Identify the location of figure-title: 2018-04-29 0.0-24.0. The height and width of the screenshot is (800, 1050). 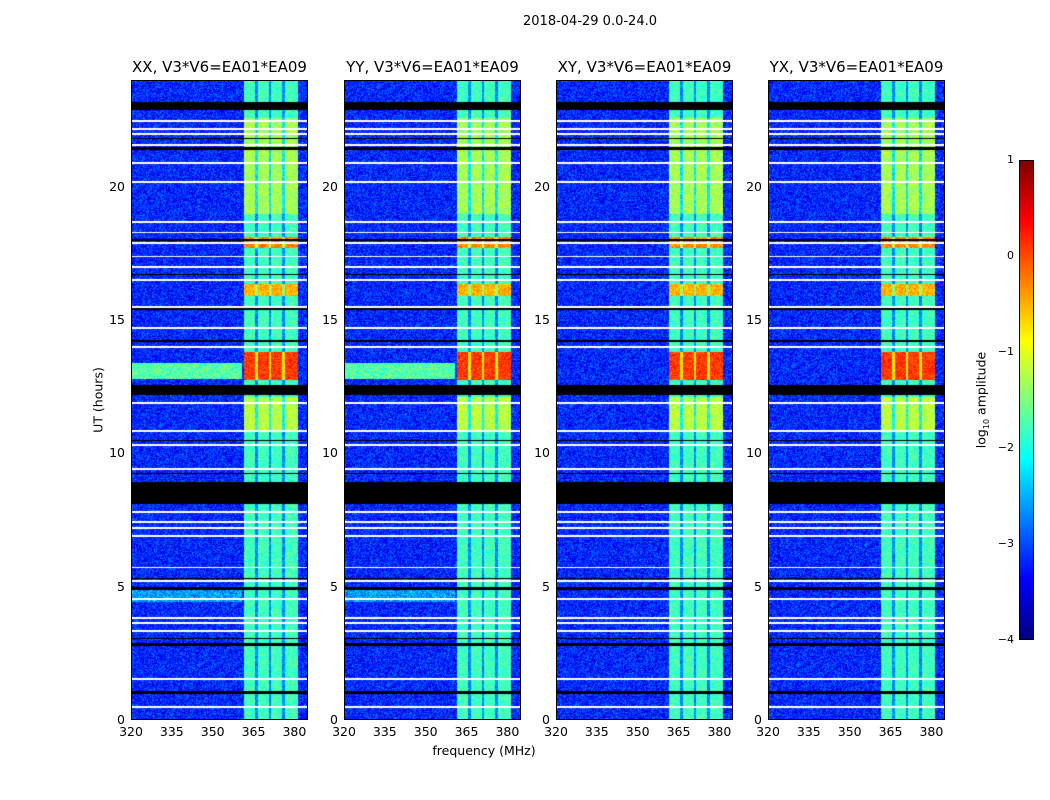
(590, 21).